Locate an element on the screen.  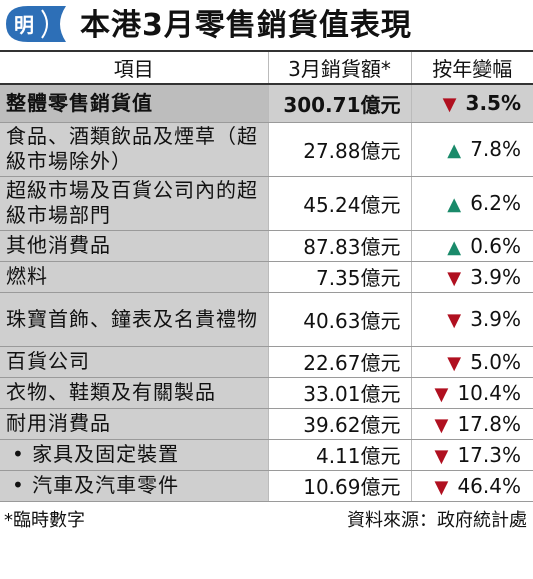
footnote: *臨時數字 is located at coordinates (44, 520).